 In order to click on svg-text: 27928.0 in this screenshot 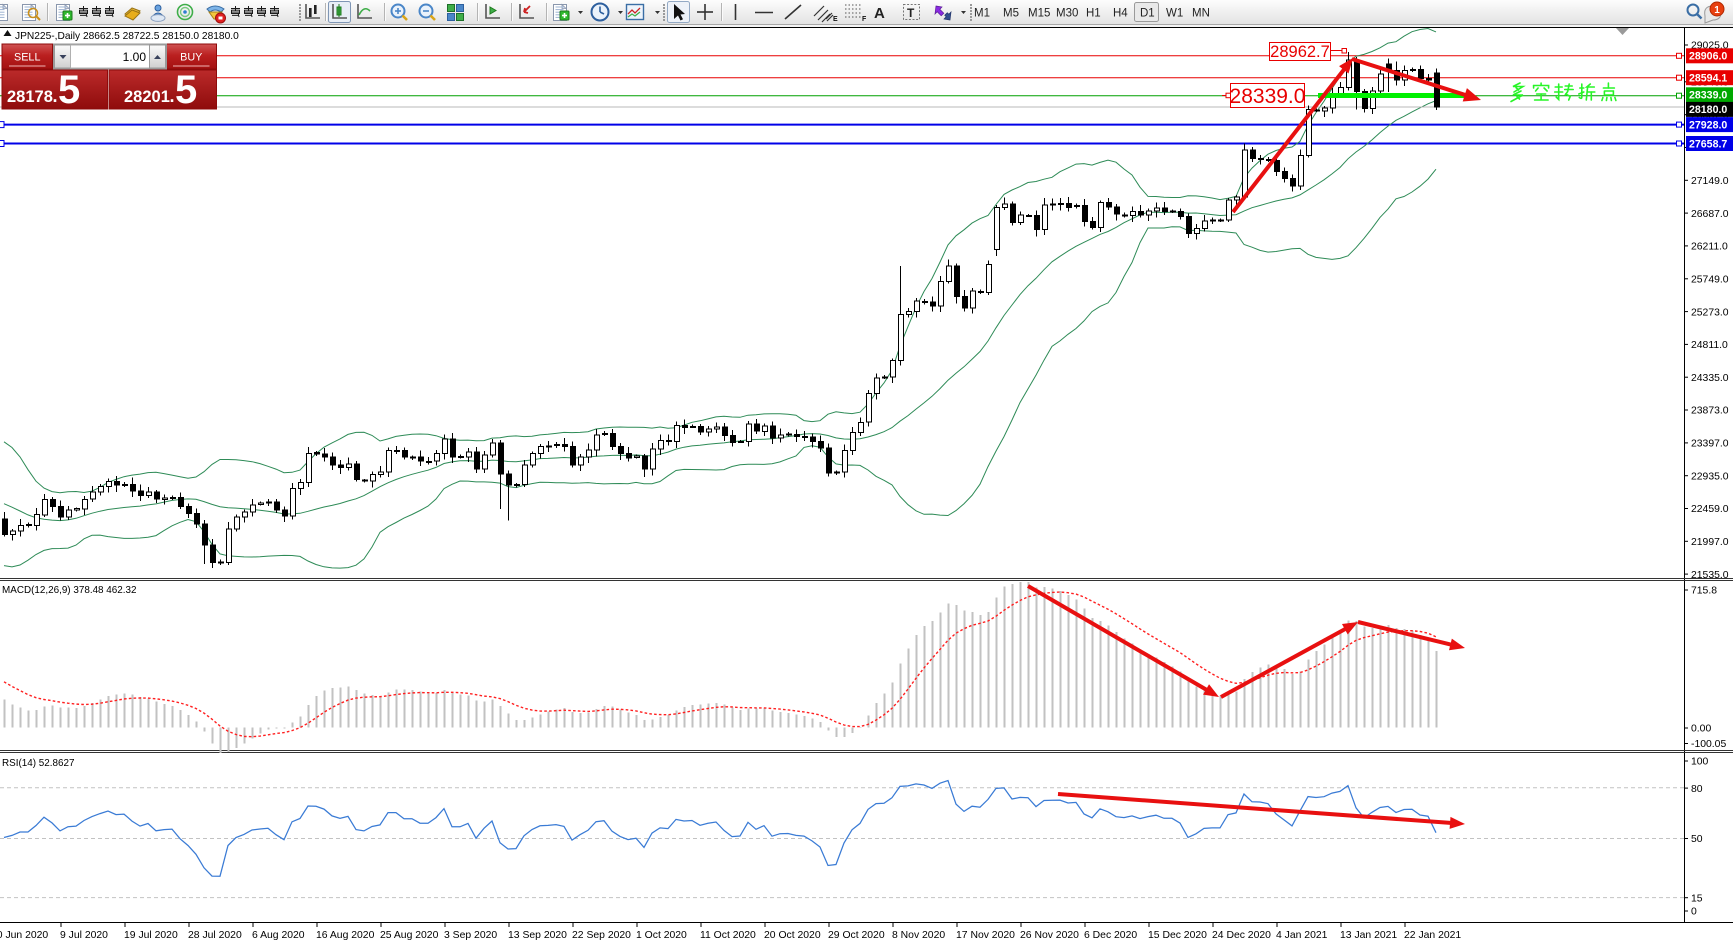, I will do `click(1708, 125)`.